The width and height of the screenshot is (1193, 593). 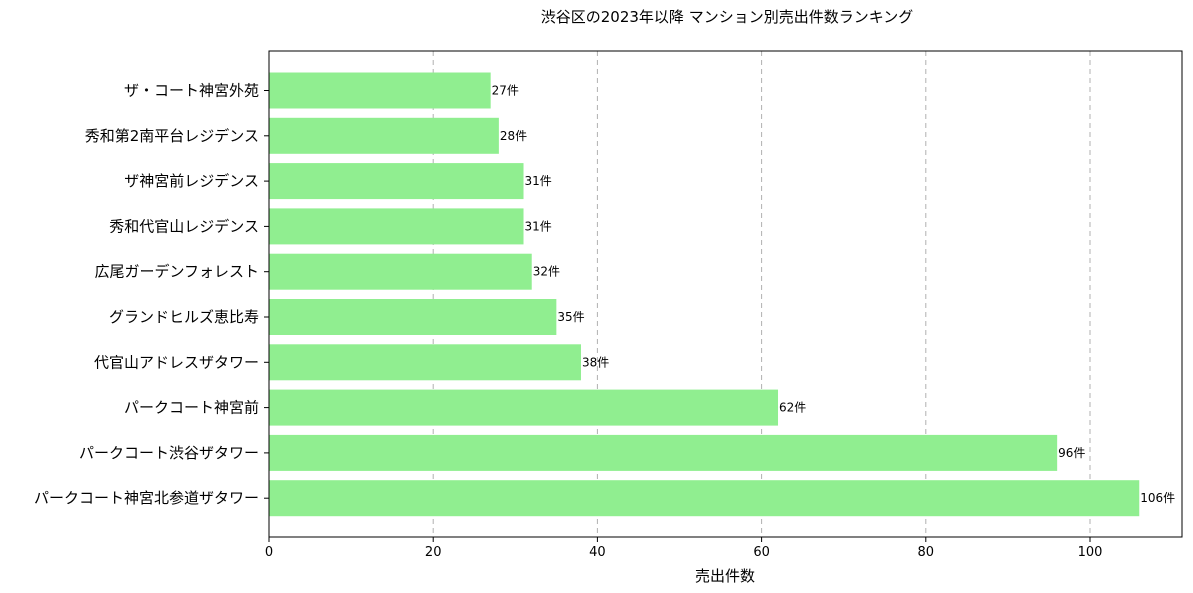 What do you see at coordinates (184, 226) in the screenshot?
I see `category-label: 秀和代官山レジデンス` at bounding box center [184, 226].